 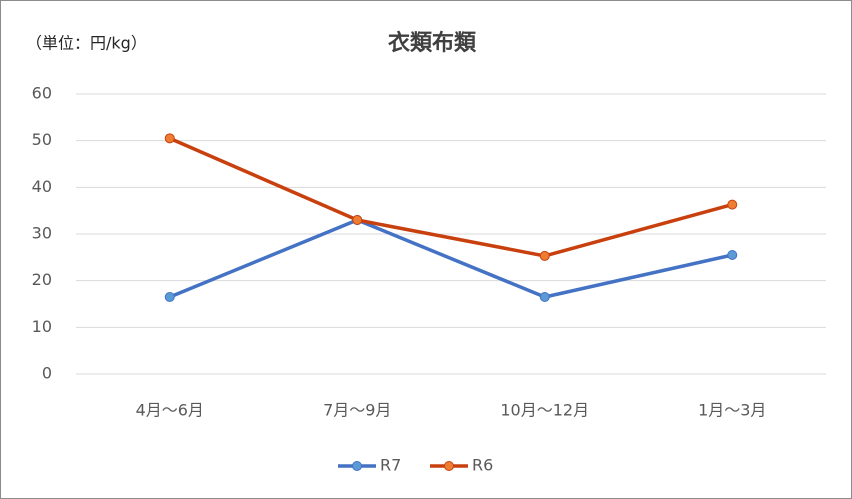 I want to click on series-line, so click(x=451, y=258).